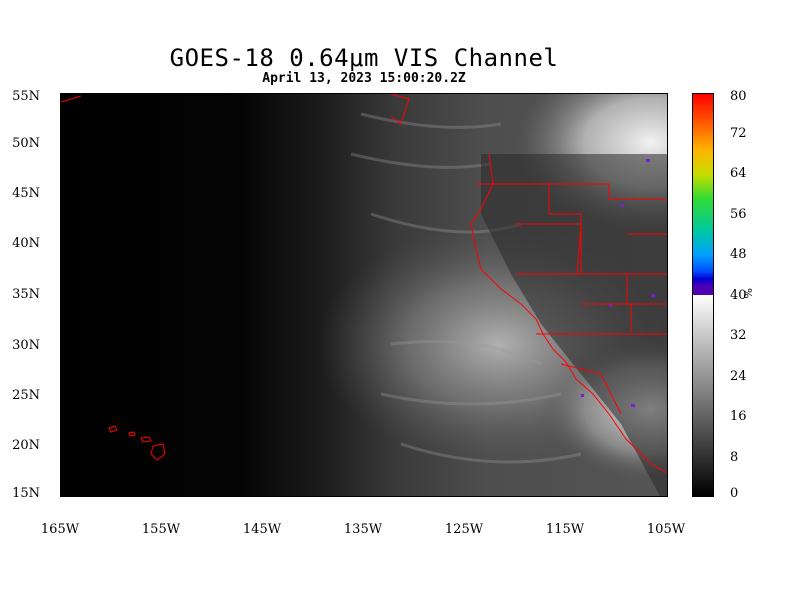 The image size is (800, 600). I want to click on lat-label-50n: 50N, so click(26, 143).